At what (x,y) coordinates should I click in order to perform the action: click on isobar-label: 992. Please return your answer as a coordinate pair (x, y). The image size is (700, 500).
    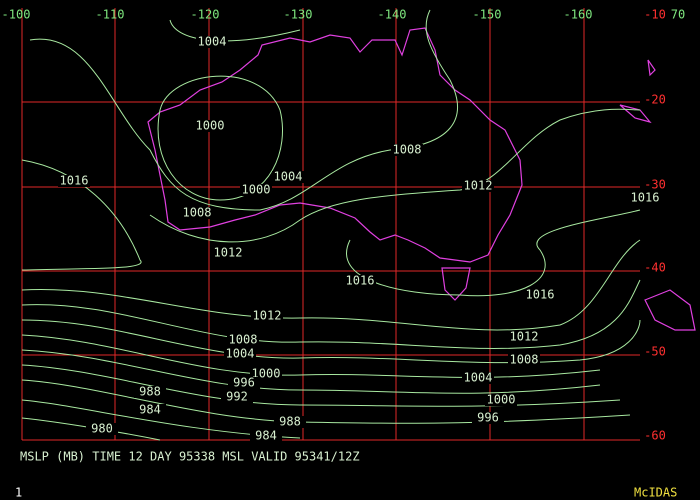
    Looking at the image, I should click on (237, 397).